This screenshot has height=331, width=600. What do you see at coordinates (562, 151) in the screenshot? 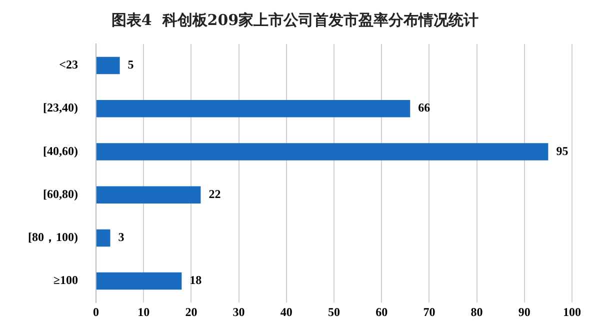
I see `data-label: 95` at bounding box center [562, 151].